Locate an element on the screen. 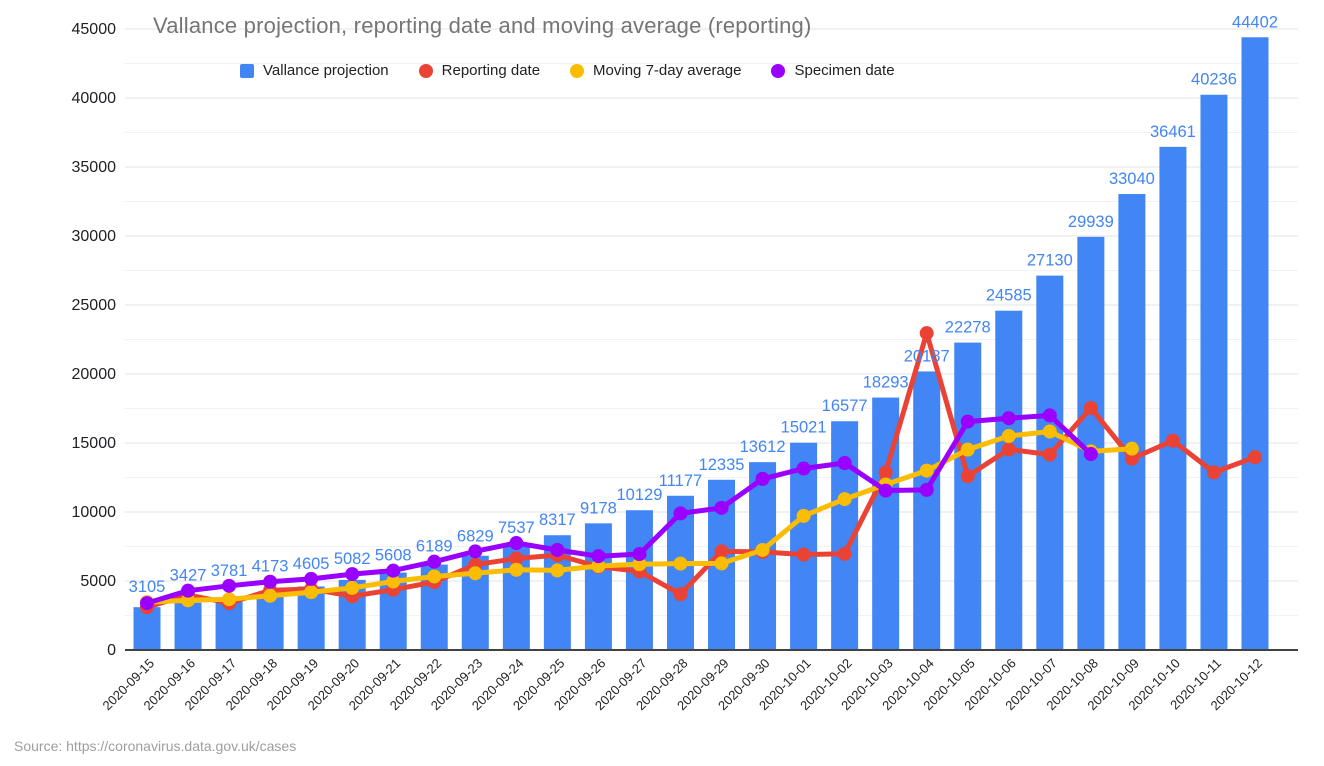 This screenshot has width=1324, height=766. legend-item-moving-7-day-average: Moving 7-day average is located at coordinates (655, 70).